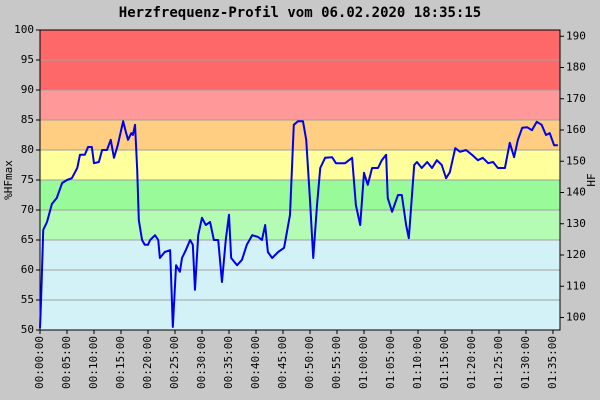 The width and height of the screenshot is (600, 400). Describe the element at coordinates (27, 329) in the screenshot. I see `y-tick-label: 50` at that location.